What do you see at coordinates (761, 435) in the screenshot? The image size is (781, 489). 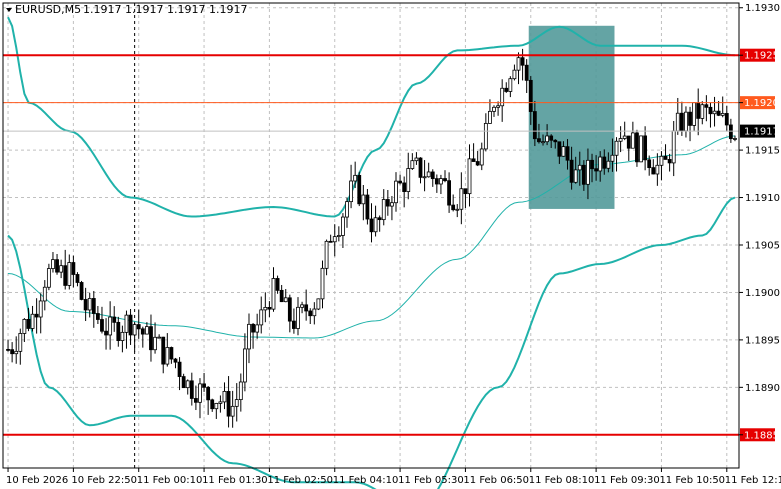 I see `price-level-tag-text-2: 1.1885` at bounding box center [761, 435].